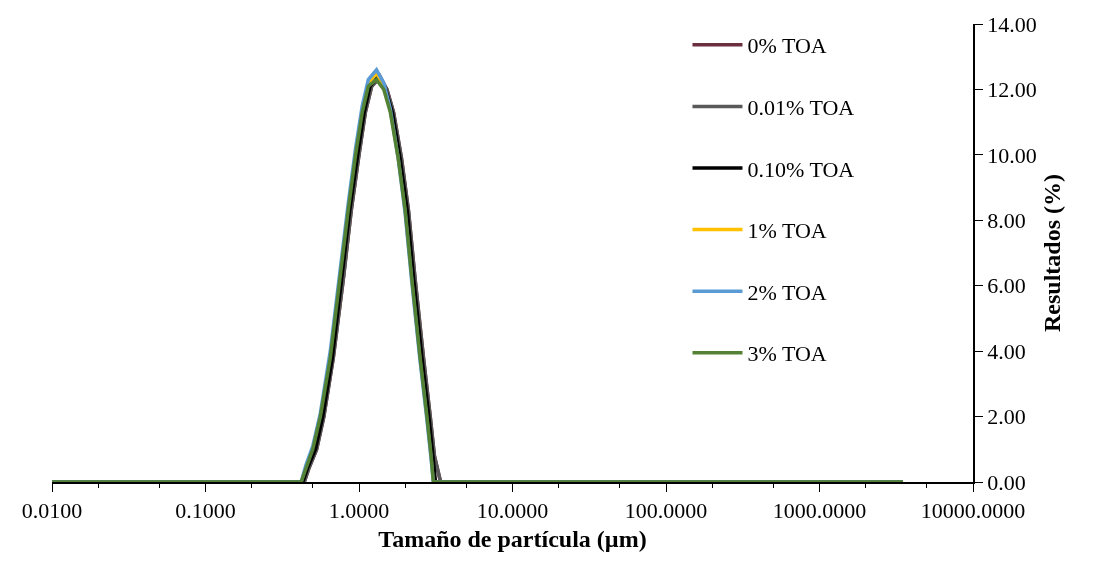 This screenshot has height=575, width=1111. I want to click on x-tick-label: 10000.0000, so click(973, 511).